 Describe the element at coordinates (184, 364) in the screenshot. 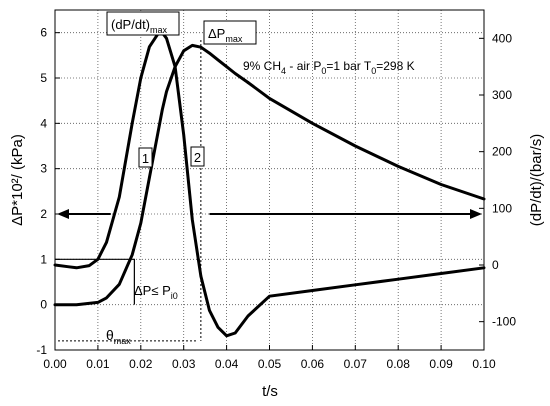

I see `x-tick-label: 0.03` at that location.